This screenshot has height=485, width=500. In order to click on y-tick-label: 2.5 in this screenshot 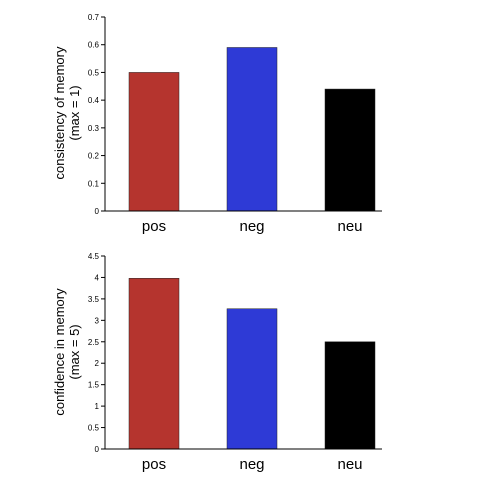, I will do `click(94, 342)`.